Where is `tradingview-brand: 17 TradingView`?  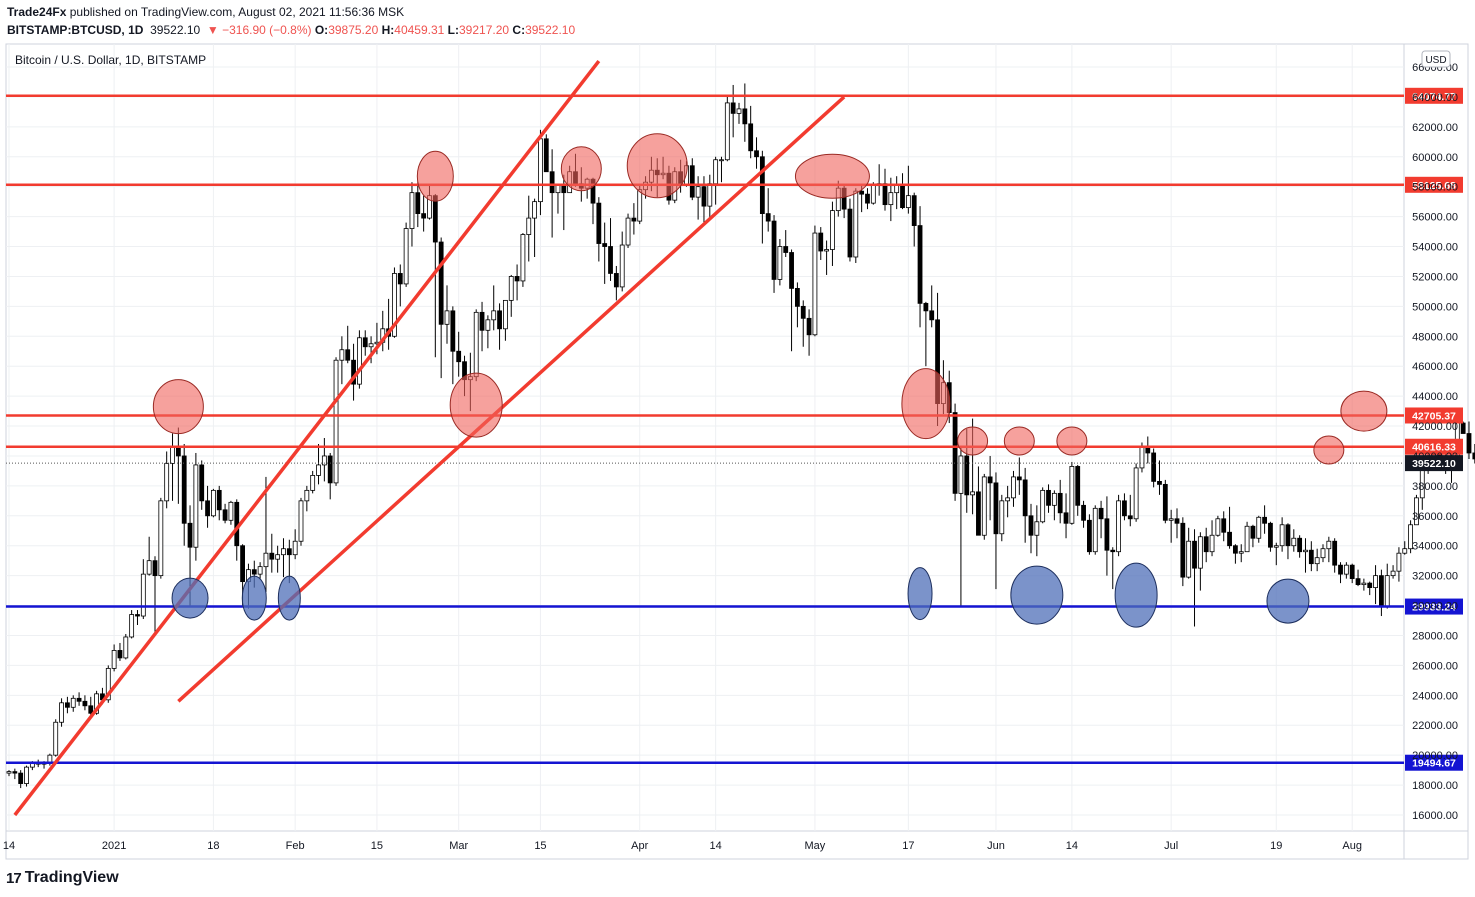
tradingview-brand: 17 TradingView is located at coordinates (62, 878).